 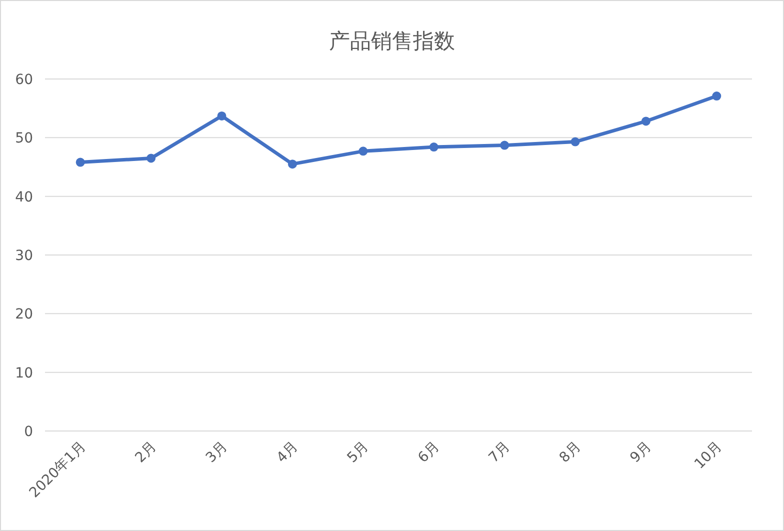 I want to click on x-tick-label: 3月, so click(x=217, y=452).